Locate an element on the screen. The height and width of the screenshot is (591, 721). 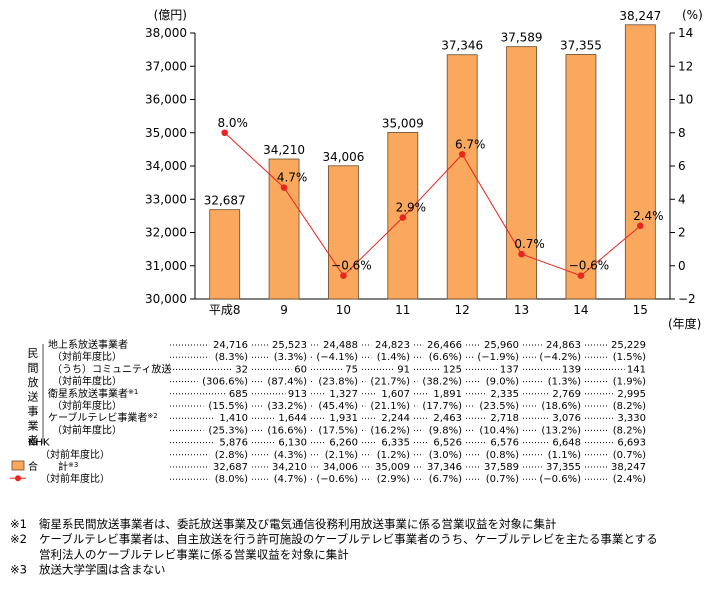
table-cell: 2,718 is located at coordinates (504, 418).